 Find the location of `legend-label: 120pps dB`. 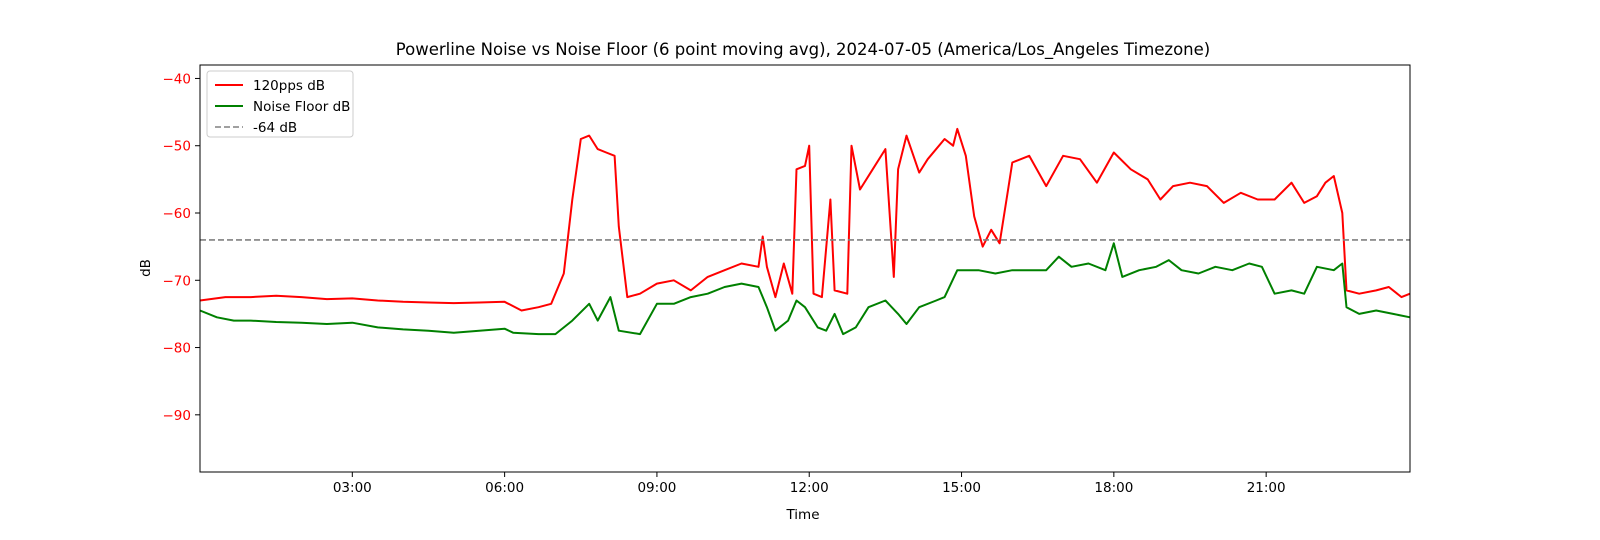

legend-label: 120pps dB is located at coordinates (289, 86).